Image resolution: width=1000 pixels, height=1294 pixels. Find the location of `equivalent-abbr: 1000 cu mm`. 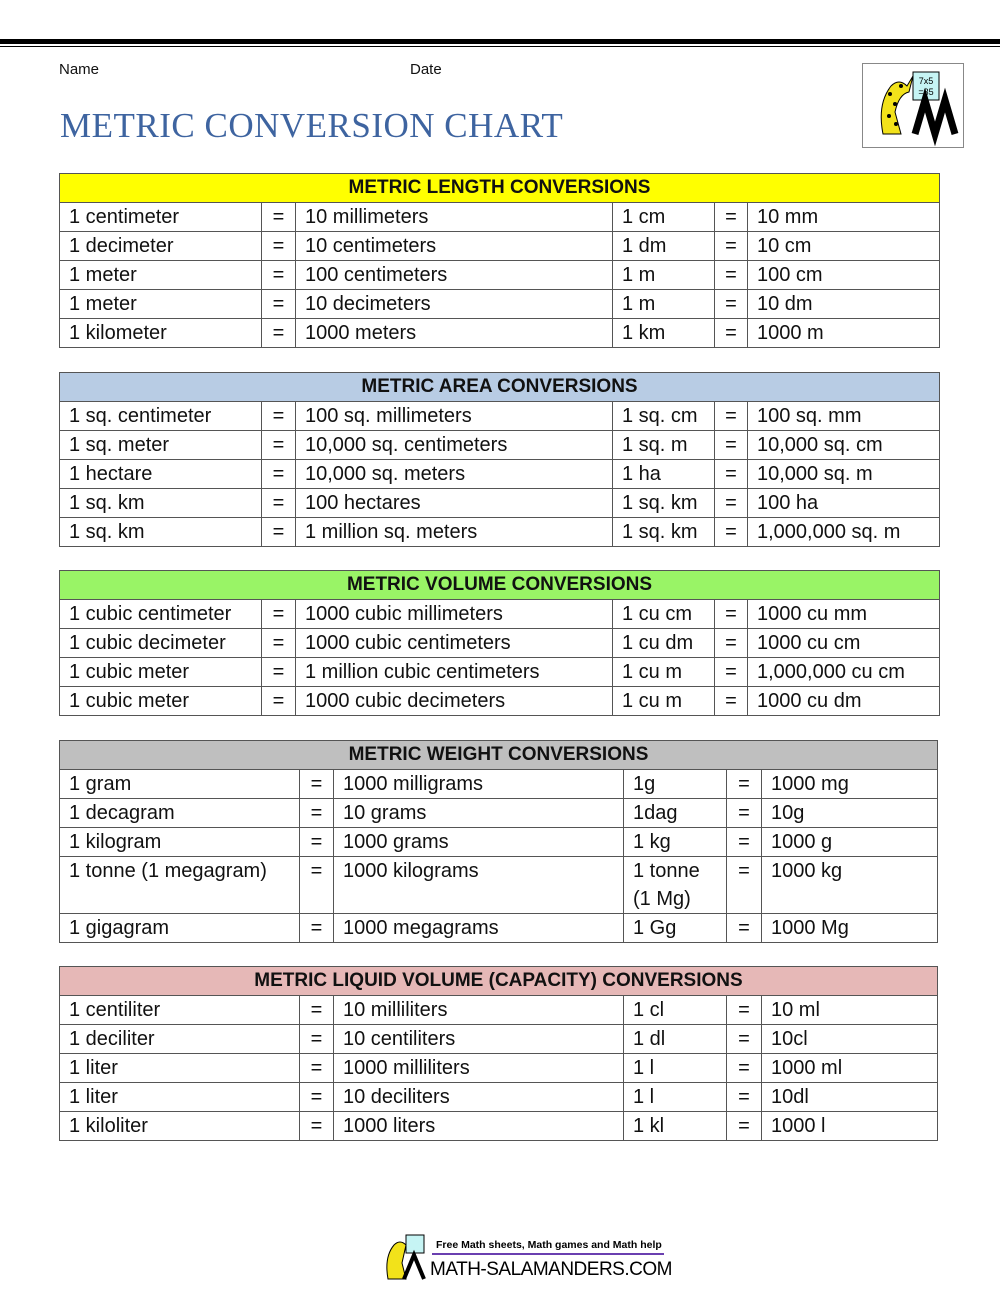

equivalent-abbr: 1000 cu mm is located at coordinates (843, 614).